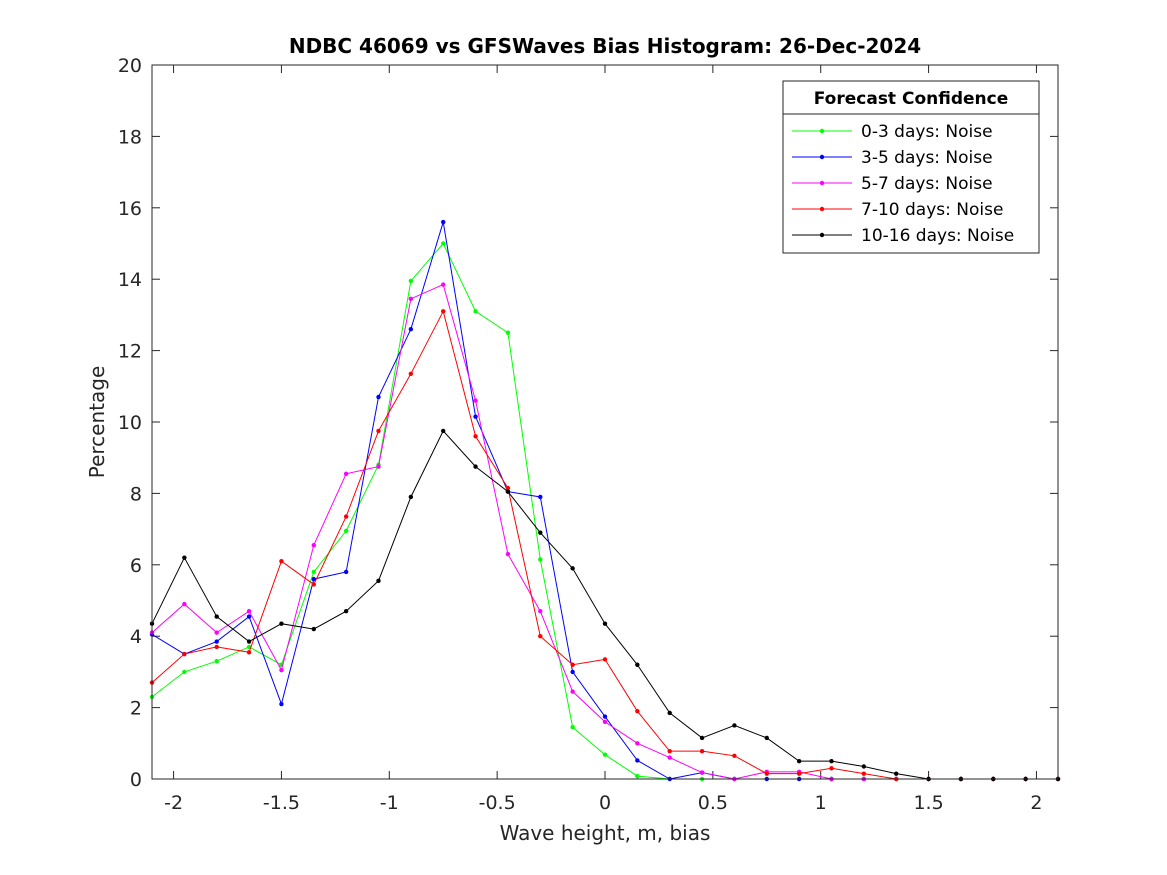 The image size is (1167, 875). Describe the element at coordinates (136, 566) in the screenshot. I see `y-tick-label: 6` at that location.